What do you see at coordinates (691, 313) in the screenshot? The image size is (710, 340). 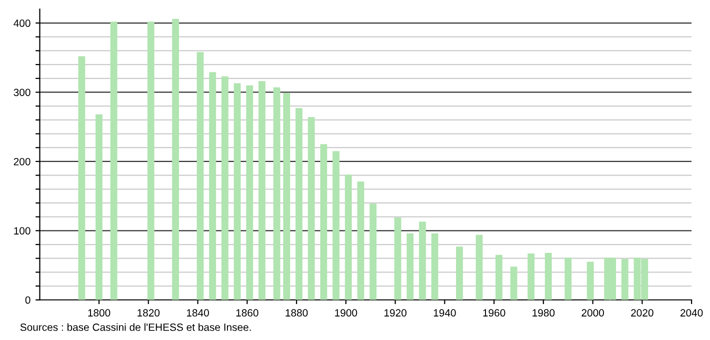 I see `x-tick-label: 2040` at bounding box center [691, 313].